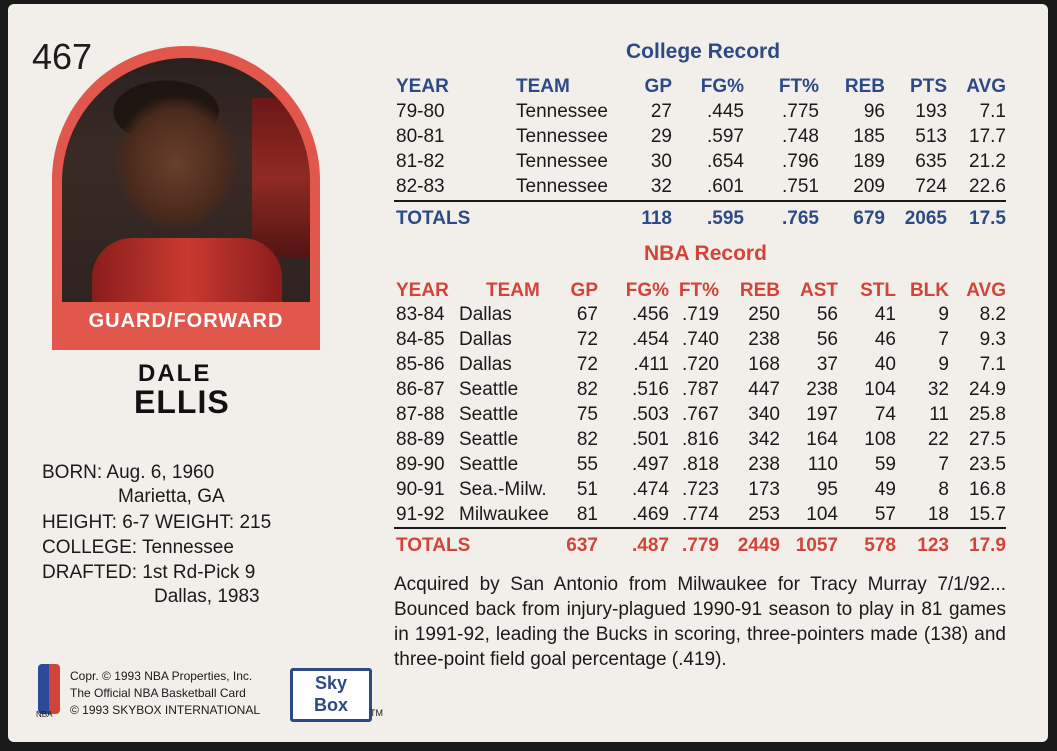 Image resolution: width=1057 pixels, height=751 pixels. I want to click on college-value: Tennessee, so click(187, 547).